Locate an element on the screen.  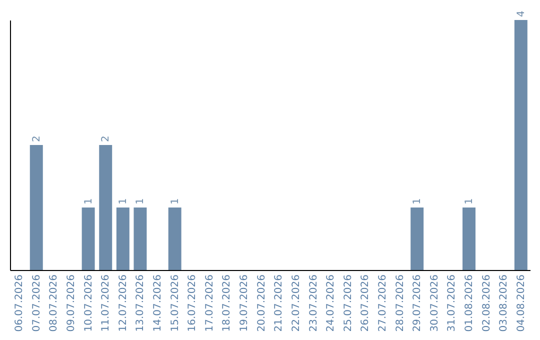
x-tick-label: 22.07.2026 is located at coordinates (296, 303).